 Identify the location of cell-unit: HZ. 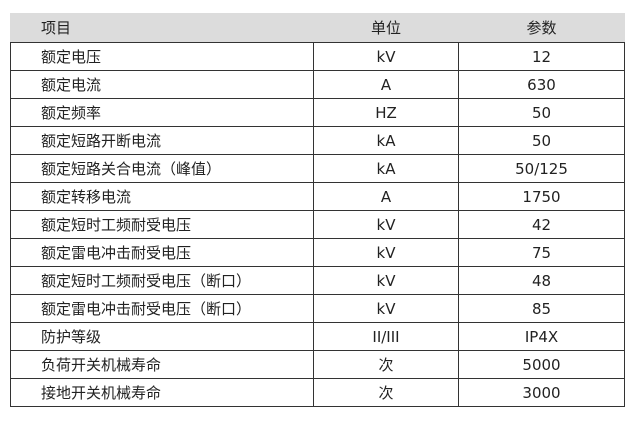
(386, 112).